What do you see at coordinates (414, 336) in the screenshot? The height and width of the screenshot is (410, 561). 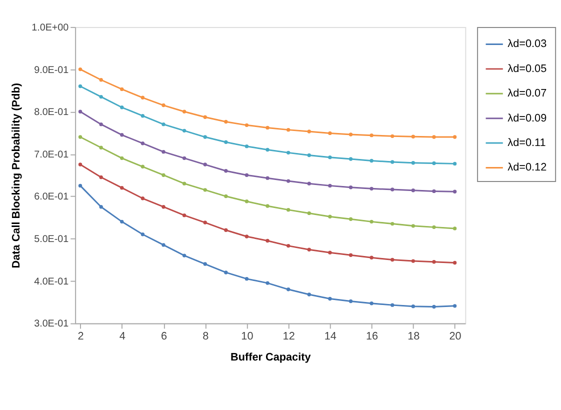 I see `x-tick-label: 18` at bounding box center [414, 336].